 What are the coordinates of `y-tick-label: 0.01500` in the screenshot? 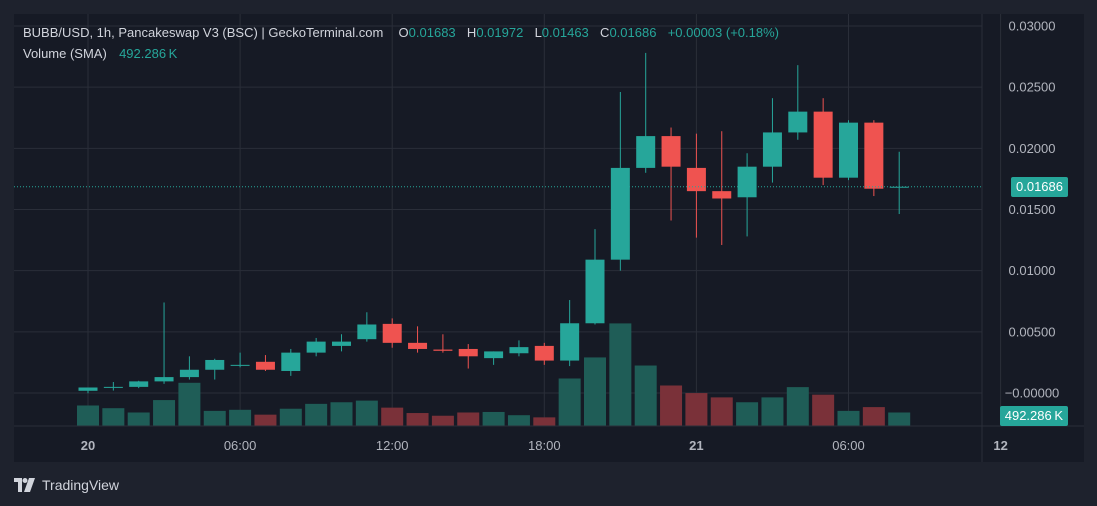 It's located at (1032, 209).